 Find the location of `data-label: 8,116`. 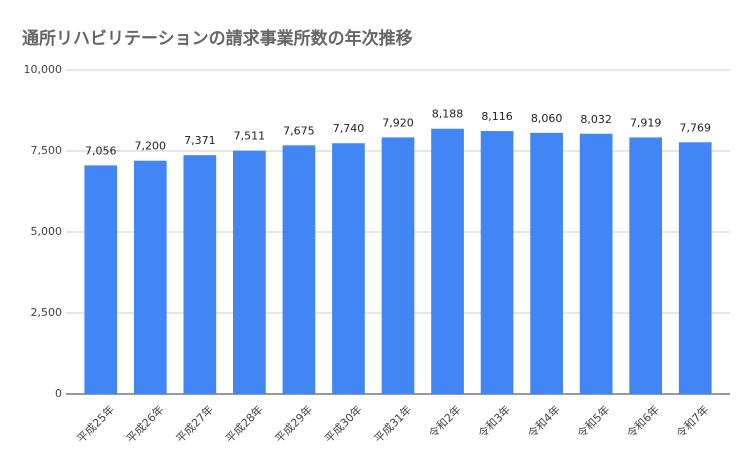

data-label: 8,116 is located at coordinates (497, 116).